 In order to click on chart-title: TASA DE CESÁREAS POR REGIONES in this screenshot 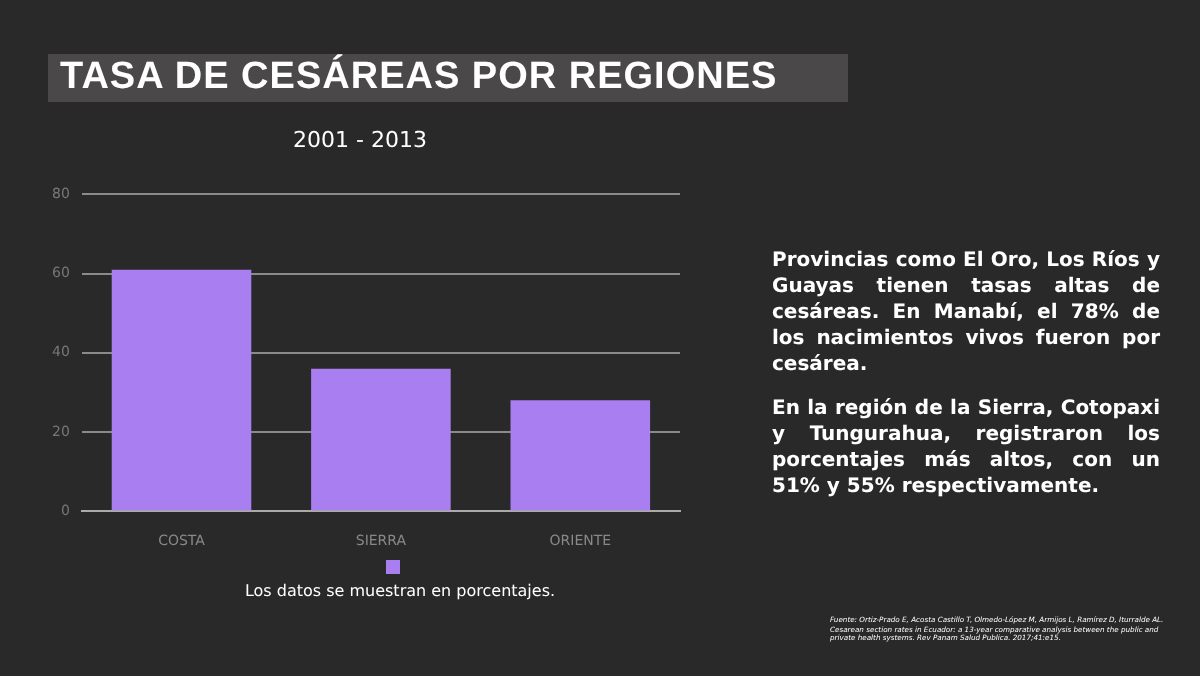, I will do `click(419, 78)`.